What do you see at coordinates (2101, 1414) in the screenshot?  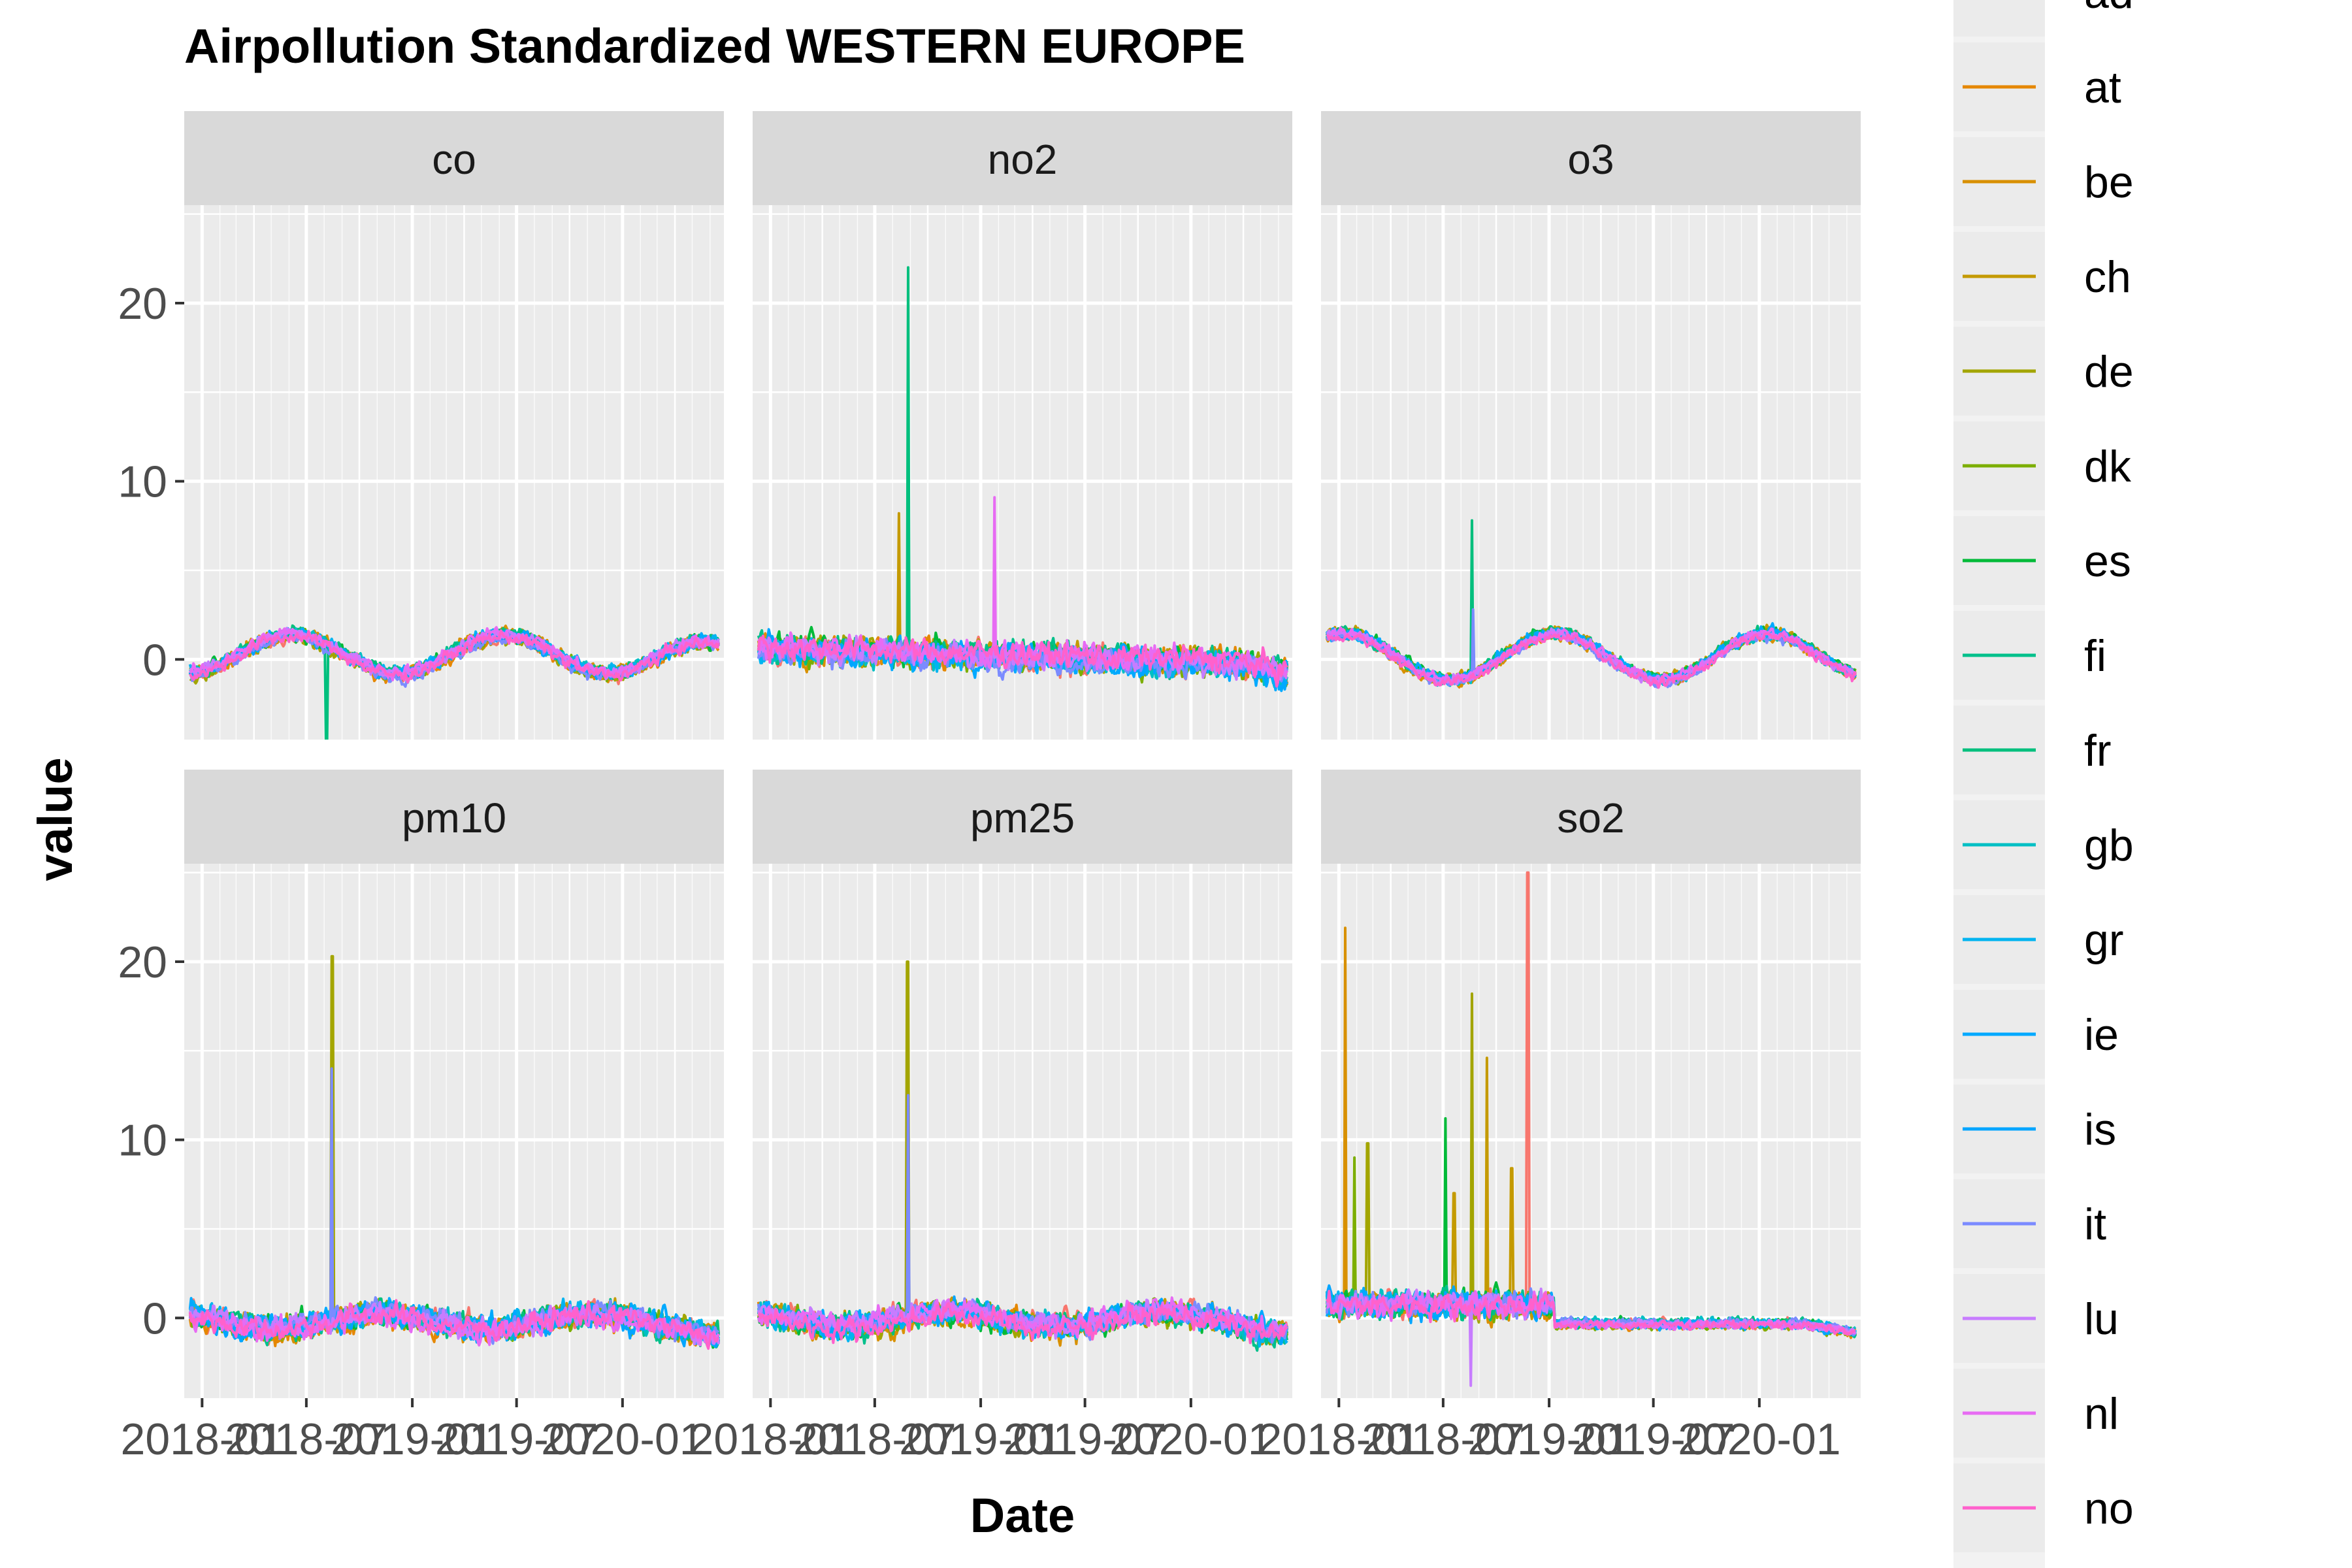 I see `legend-label: nl` at bounding box center [2101, 1414].